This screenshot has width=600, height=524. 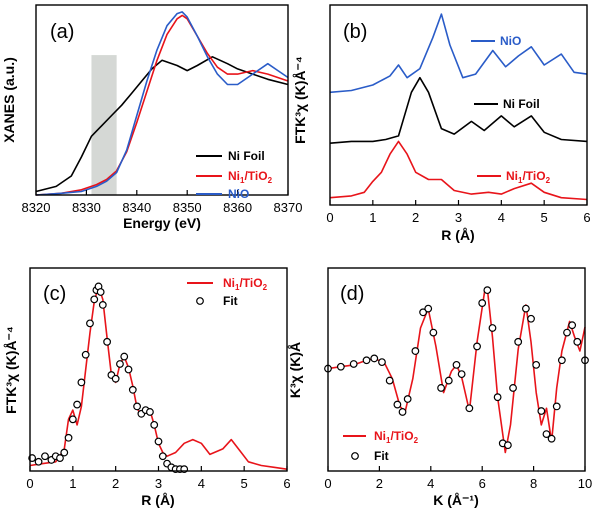 I want to click on series-tag: Ni Foil, so click(x=521, y=104).